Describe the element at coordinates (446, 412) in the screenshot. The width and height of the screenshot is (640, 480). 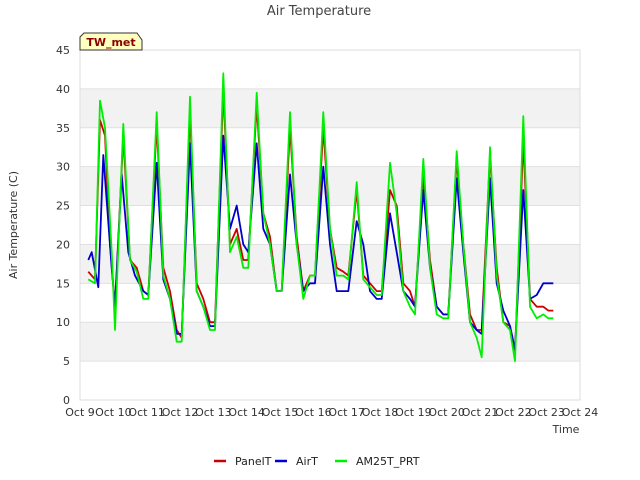
I see `x-tick-label: Oct 20` at that location.